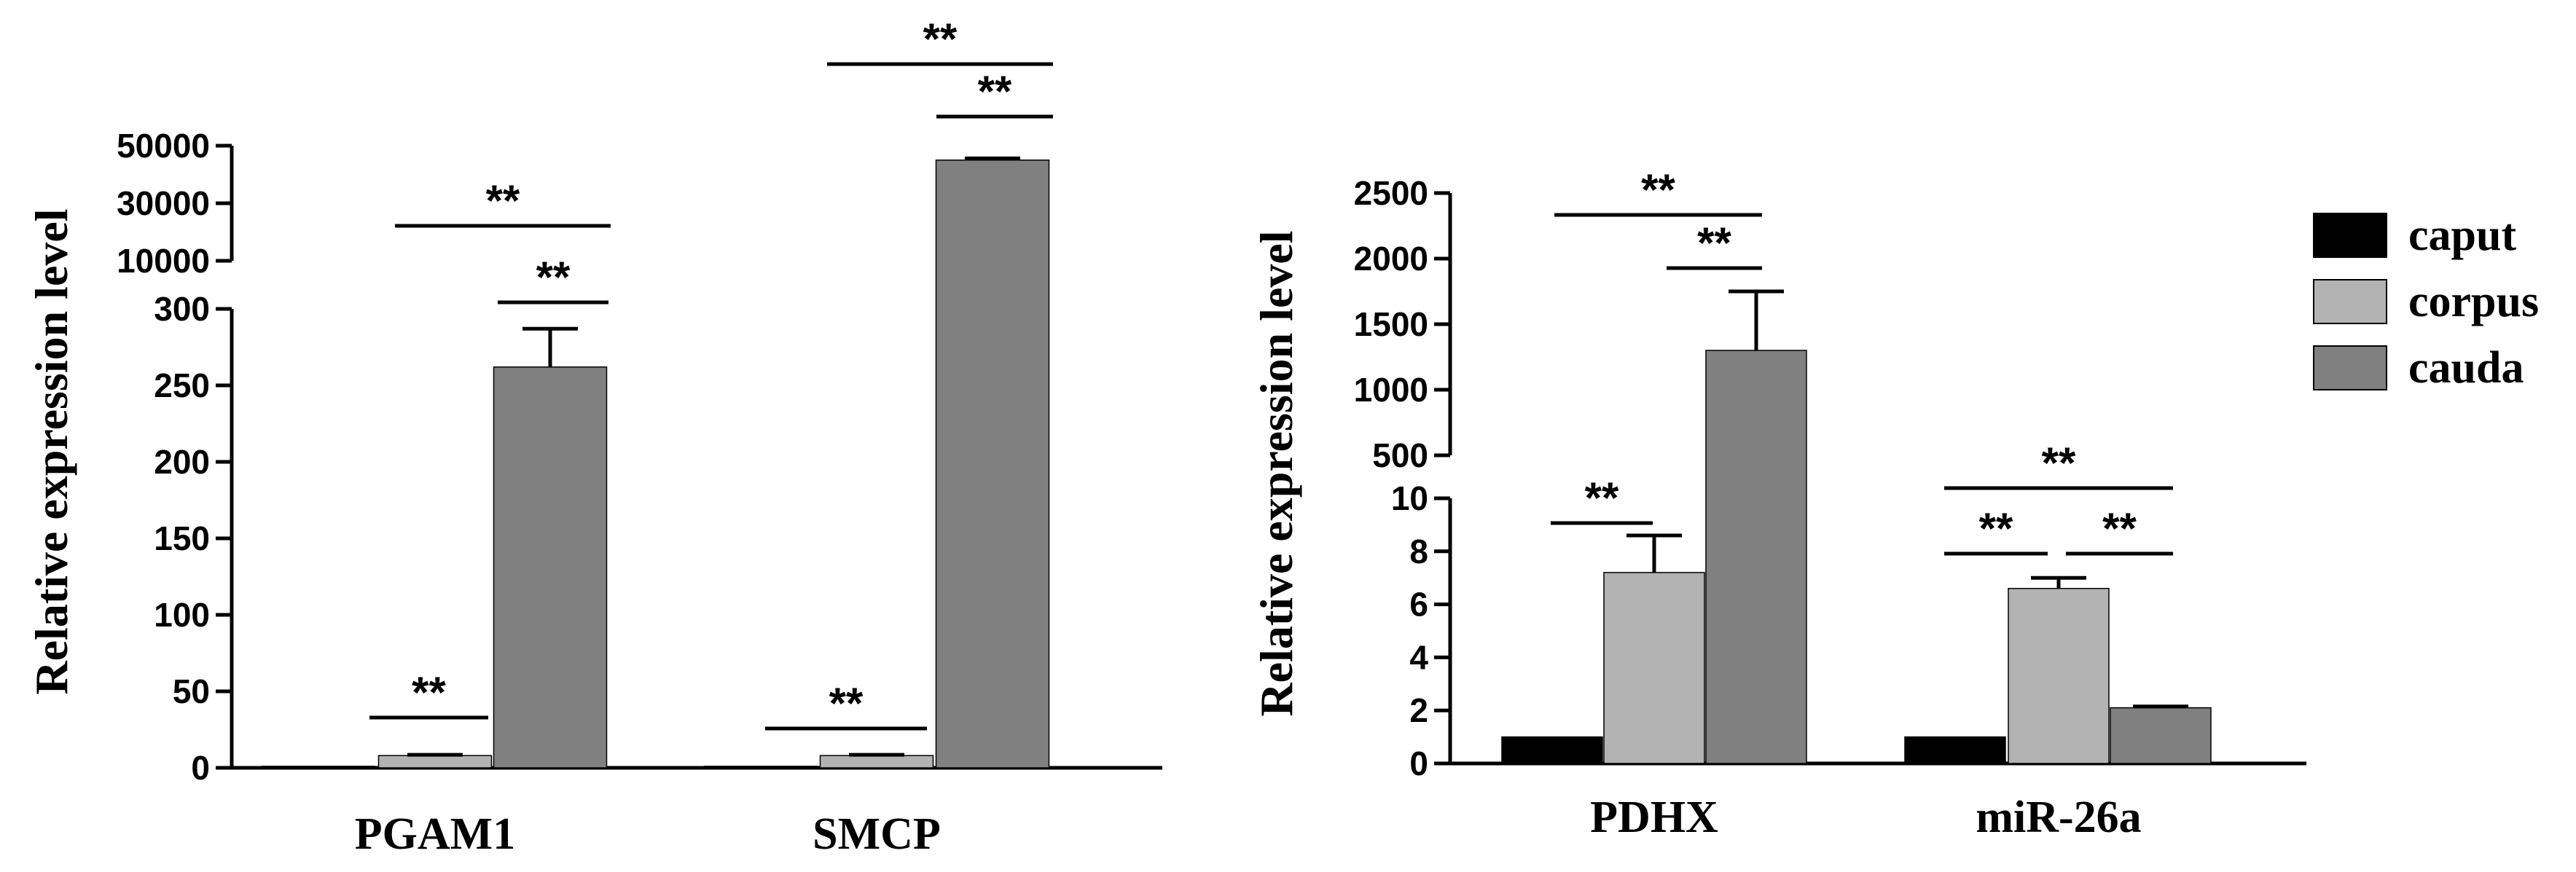 The height and width of the screenshot is (872, 2576). Describe the element at coordinates (163, 261) in the screenshot. I see `left-y-tick-label: 10000` at that location.